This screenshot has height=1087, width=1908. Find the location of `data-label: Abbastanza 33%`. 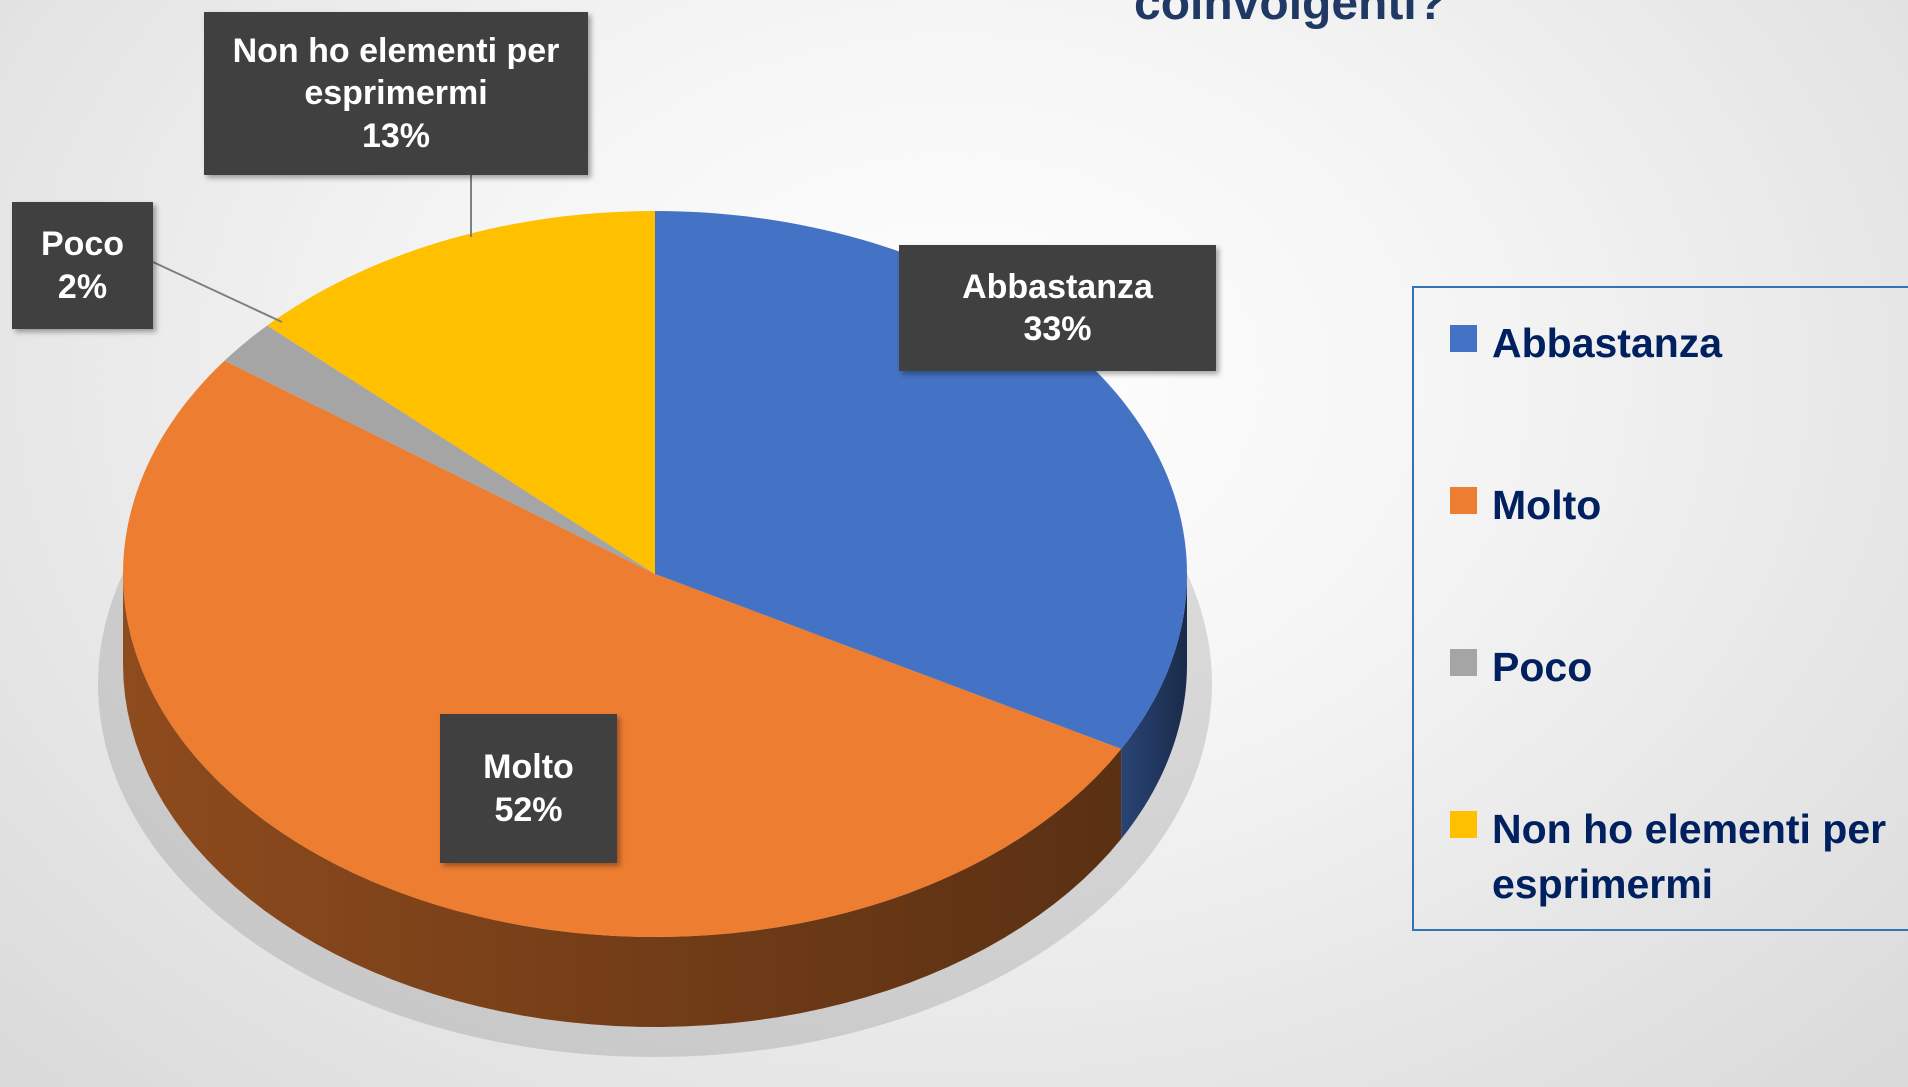

data-label: Abbastanza 33% is located at coordinates (1057, 308).